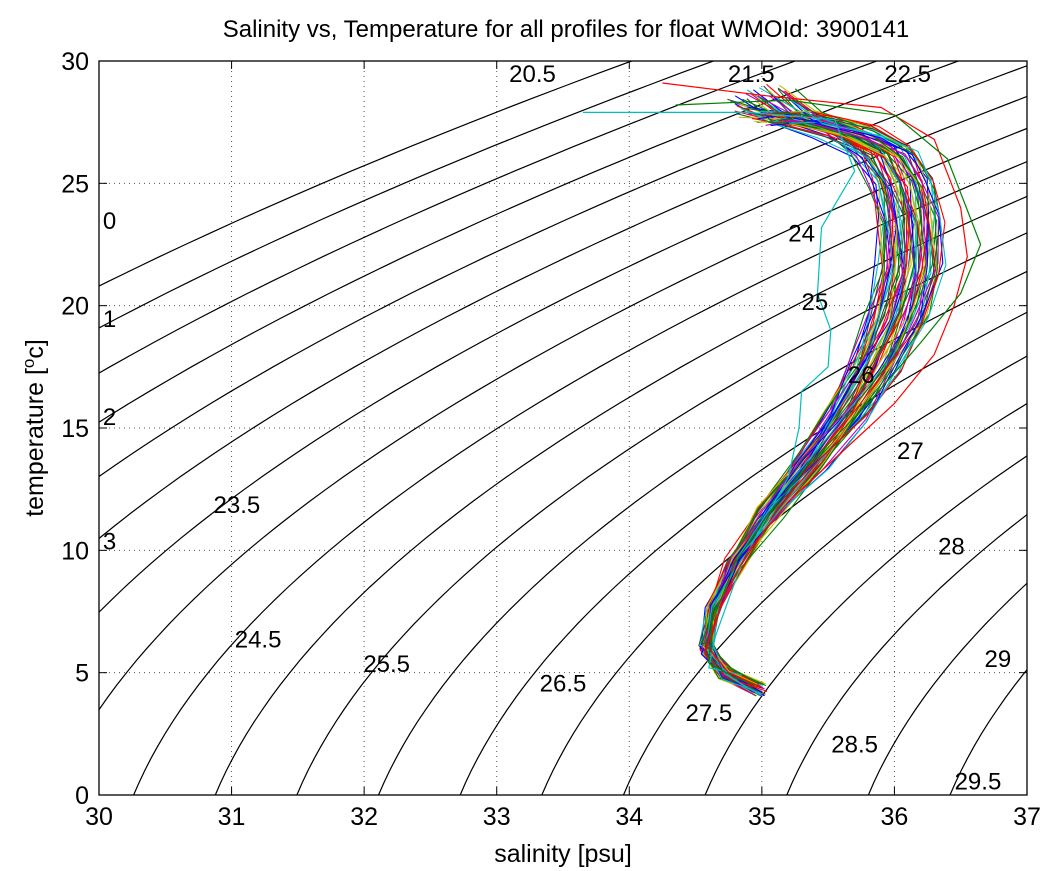 This screenshot has height=871, width=1050. What do you see at coordinates (75, 307) in the screenshot?
I see `y-tick-label: 20` at bounding box center [75, 307].